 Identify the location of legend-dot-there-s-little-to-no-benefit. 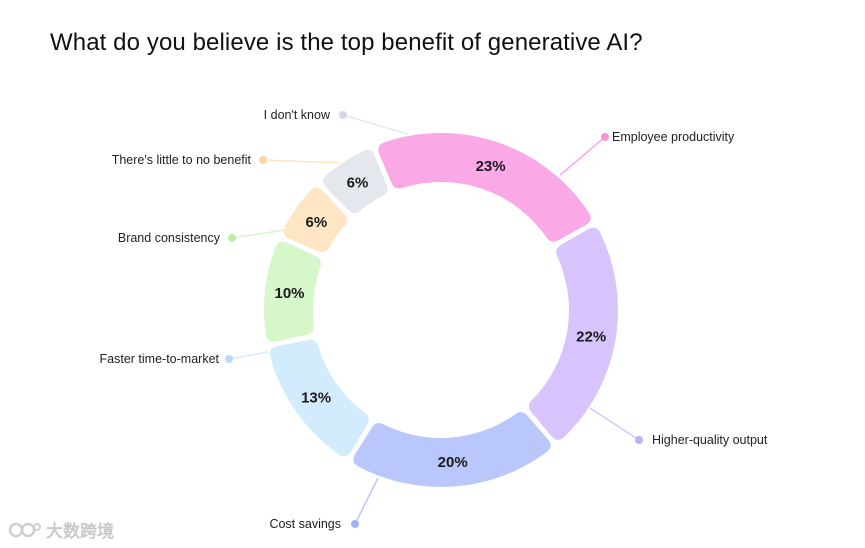
(263, 160).